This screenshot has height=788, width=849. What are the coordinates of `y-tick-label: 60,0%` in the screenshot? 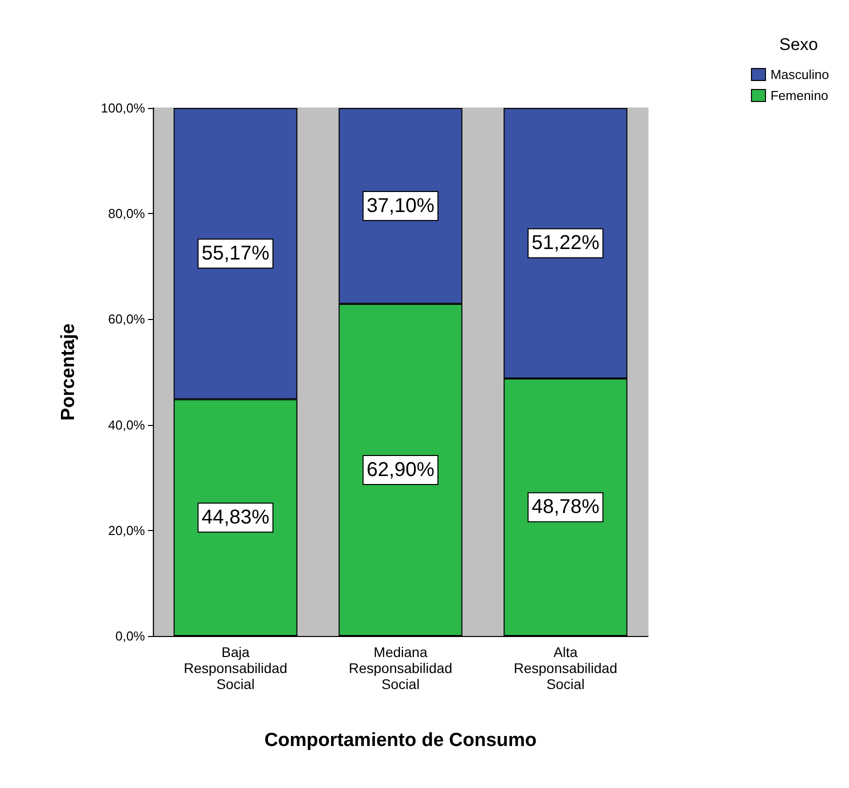 It's located at (127, 319).